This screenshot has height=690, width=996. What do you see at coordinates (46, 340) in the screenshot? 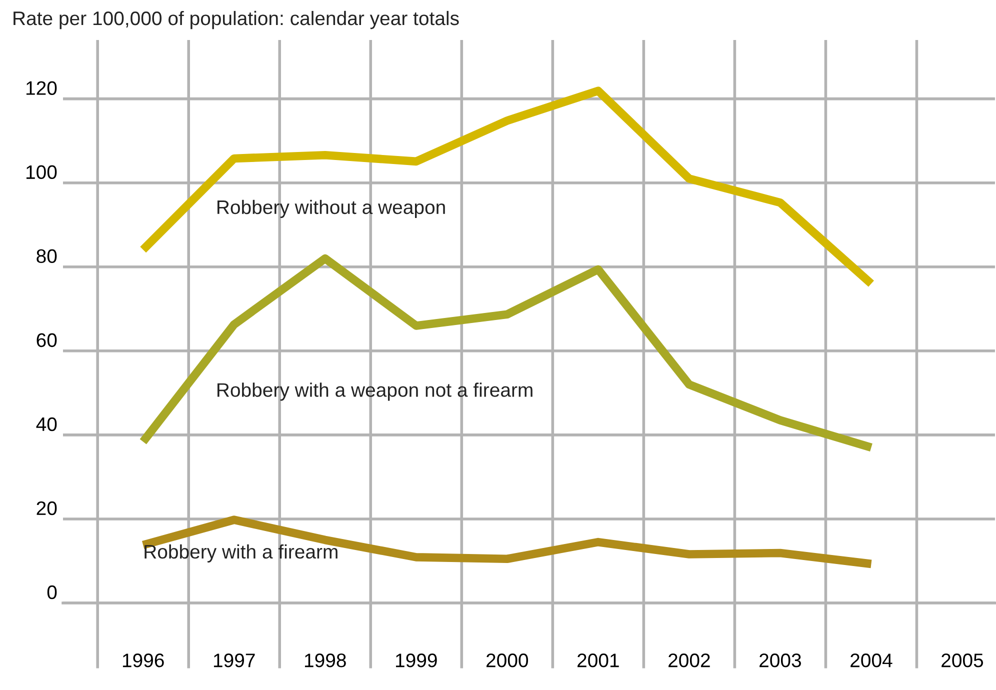
I see `y-tick-label: 60` at bounding box center [46, 340].